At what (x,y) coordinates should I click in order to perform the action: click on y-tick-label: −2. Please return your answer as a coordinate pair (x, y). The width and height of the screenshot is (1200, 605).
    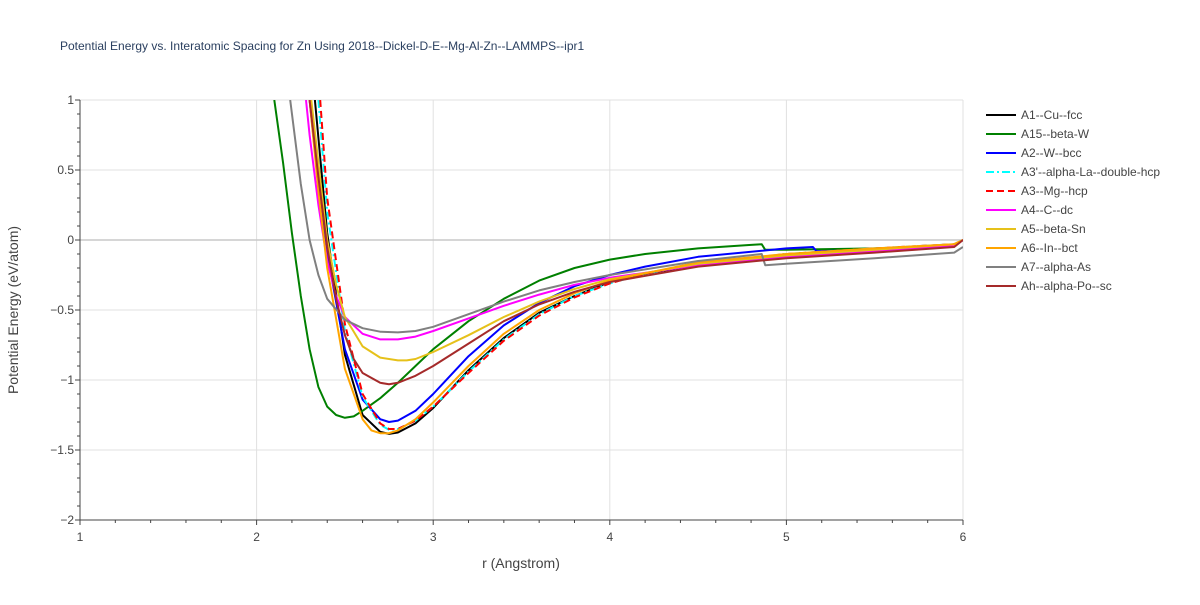
    Looking at the image, I should click on (67, 520).